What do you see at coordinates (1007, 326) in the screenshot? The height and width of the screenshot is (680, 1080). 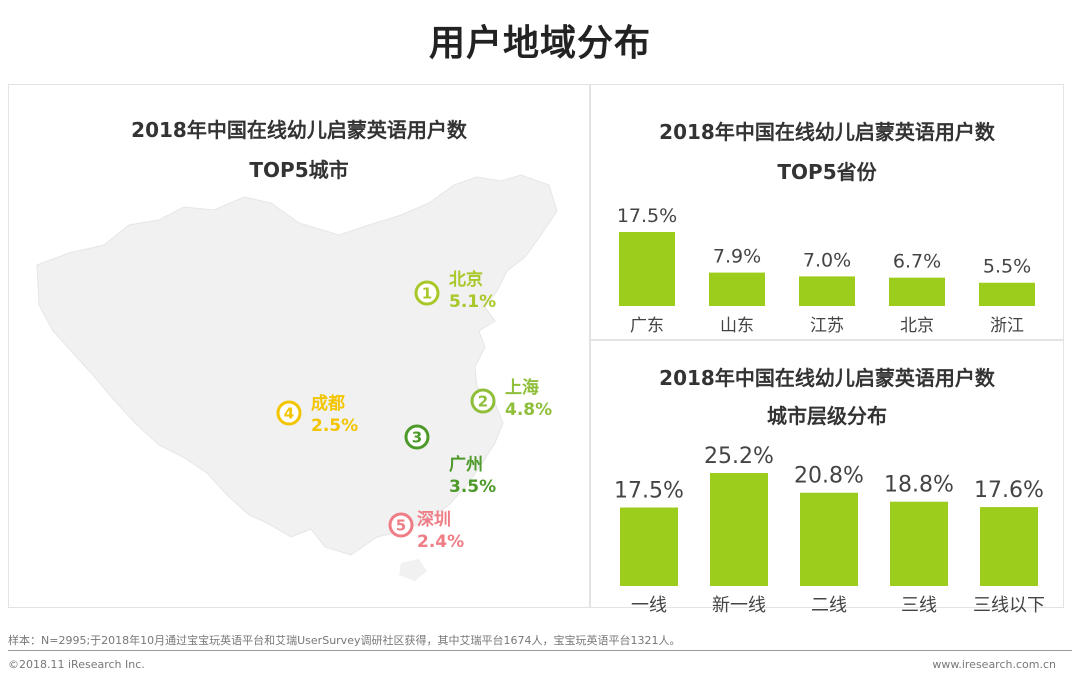 I see `bar-category-label: 浙江` at bounding box center [1007, 326].